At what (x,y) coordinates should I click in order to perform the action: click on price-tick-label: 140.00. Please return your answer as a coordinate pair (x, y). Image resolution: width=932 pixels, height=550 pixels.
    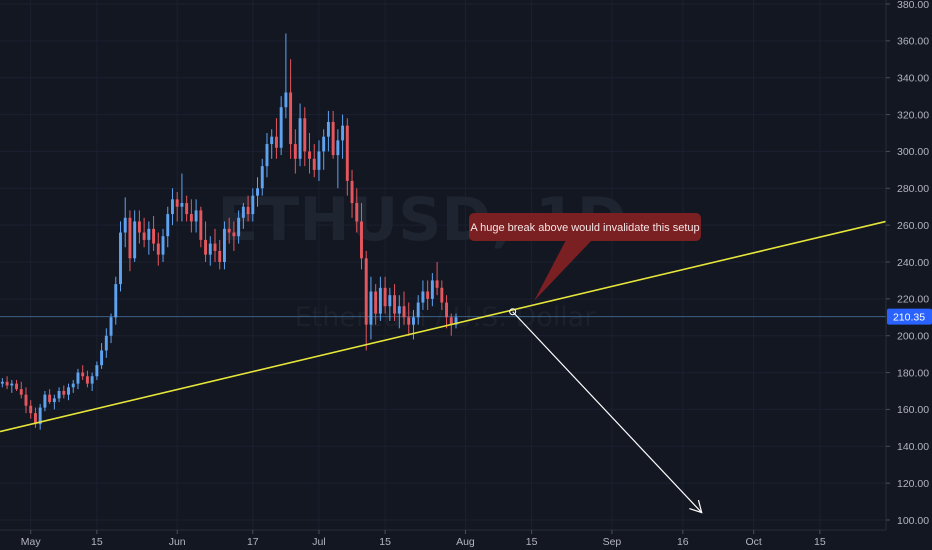
    Looking at the image, I should click on (913, 447).